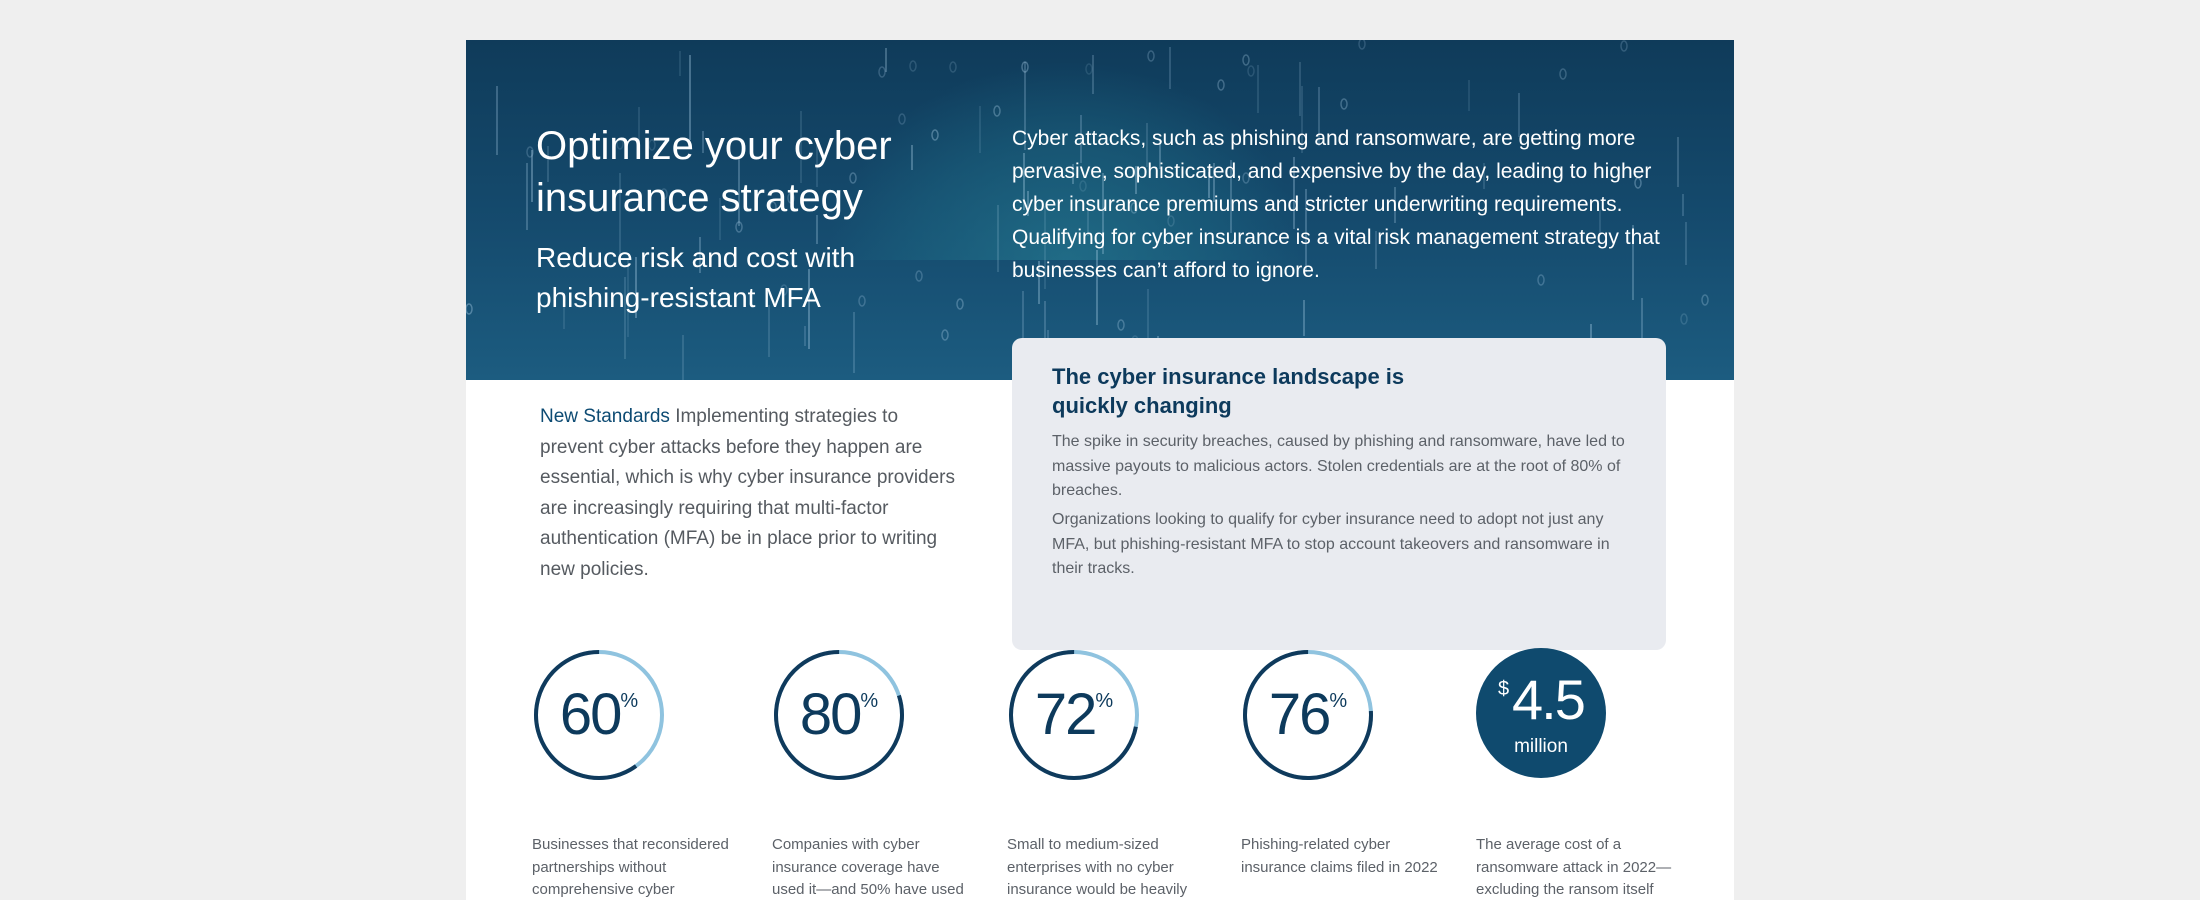  I want to click on stat-value: 76%, so click(1308, 715).